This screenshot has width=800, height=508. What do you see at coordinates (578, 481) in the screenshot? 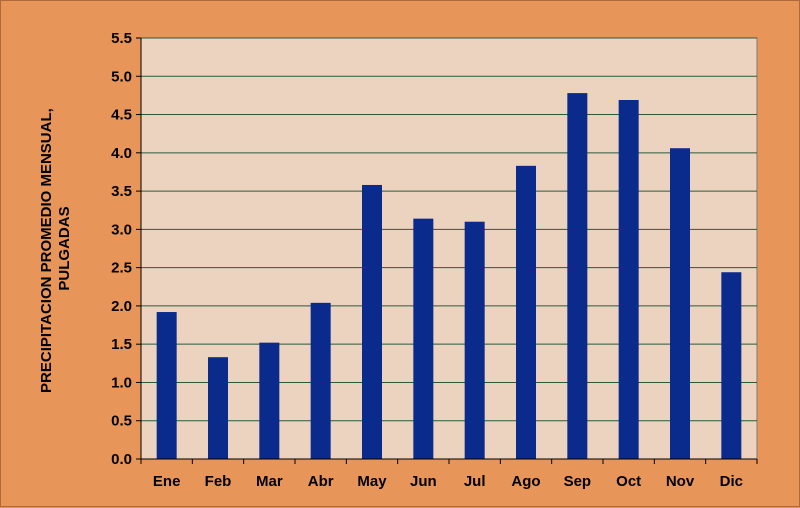
I see `x-tick-label-sep: Sep` at bounding box center [578, 481].